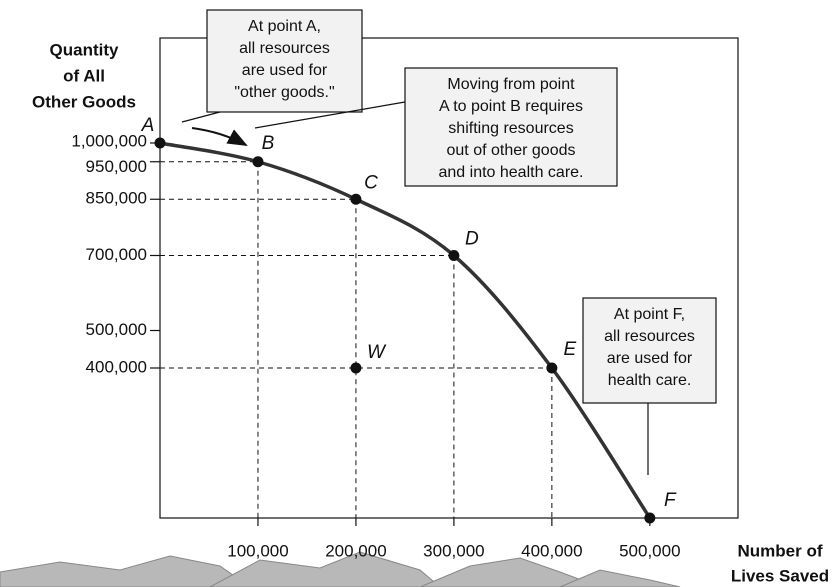 This screenshot has width=840, height=587. What do you see at coordinates (511, 150) in the screenshot?
I see `callout-text: out of other goods` at bounding box center [511, 150].